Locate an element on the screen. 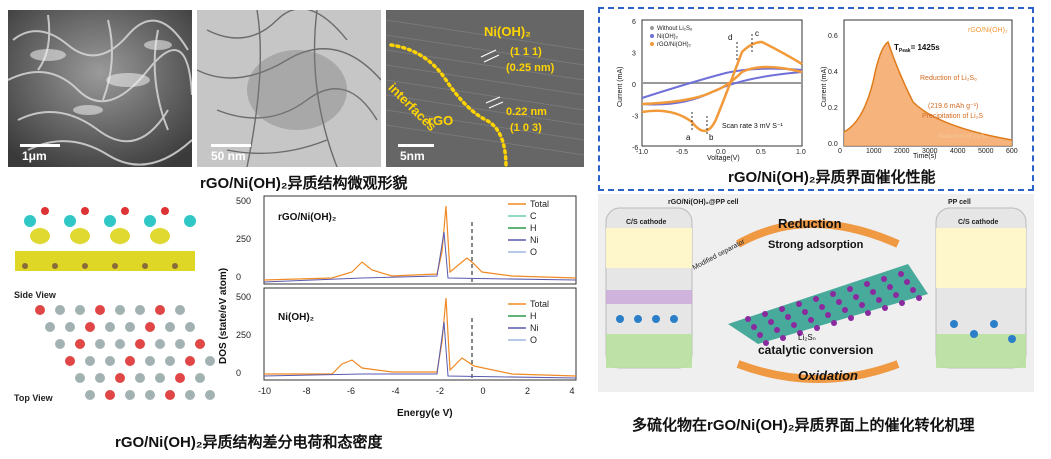  dos-xtick: 2 is located at coordinates (527, 391).